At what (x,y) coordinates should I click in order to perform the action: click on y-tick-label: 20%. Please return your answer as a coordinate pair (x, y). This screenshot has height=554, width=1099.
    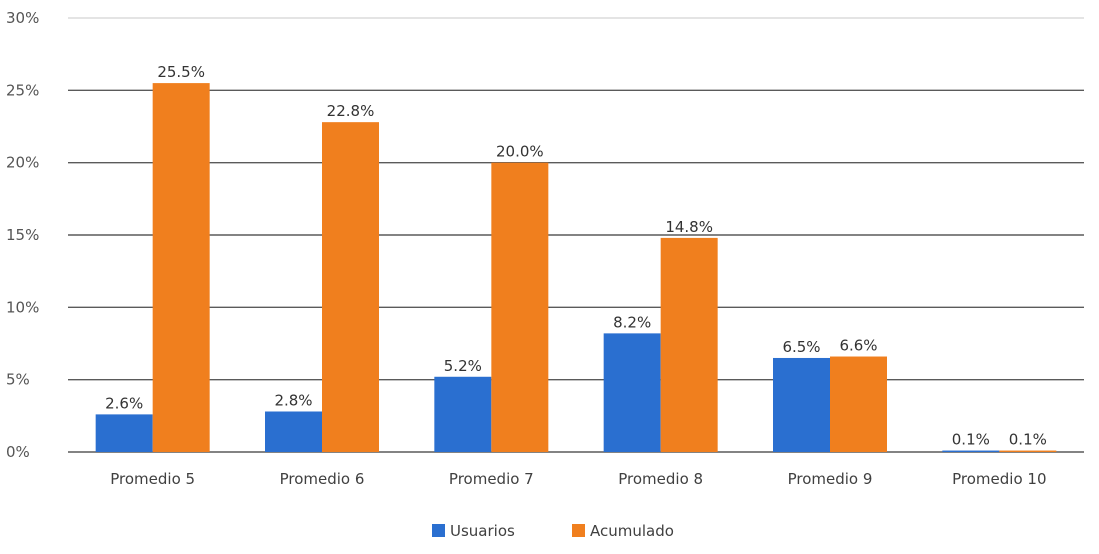
    Looking at the image, I should click on (22, 163).